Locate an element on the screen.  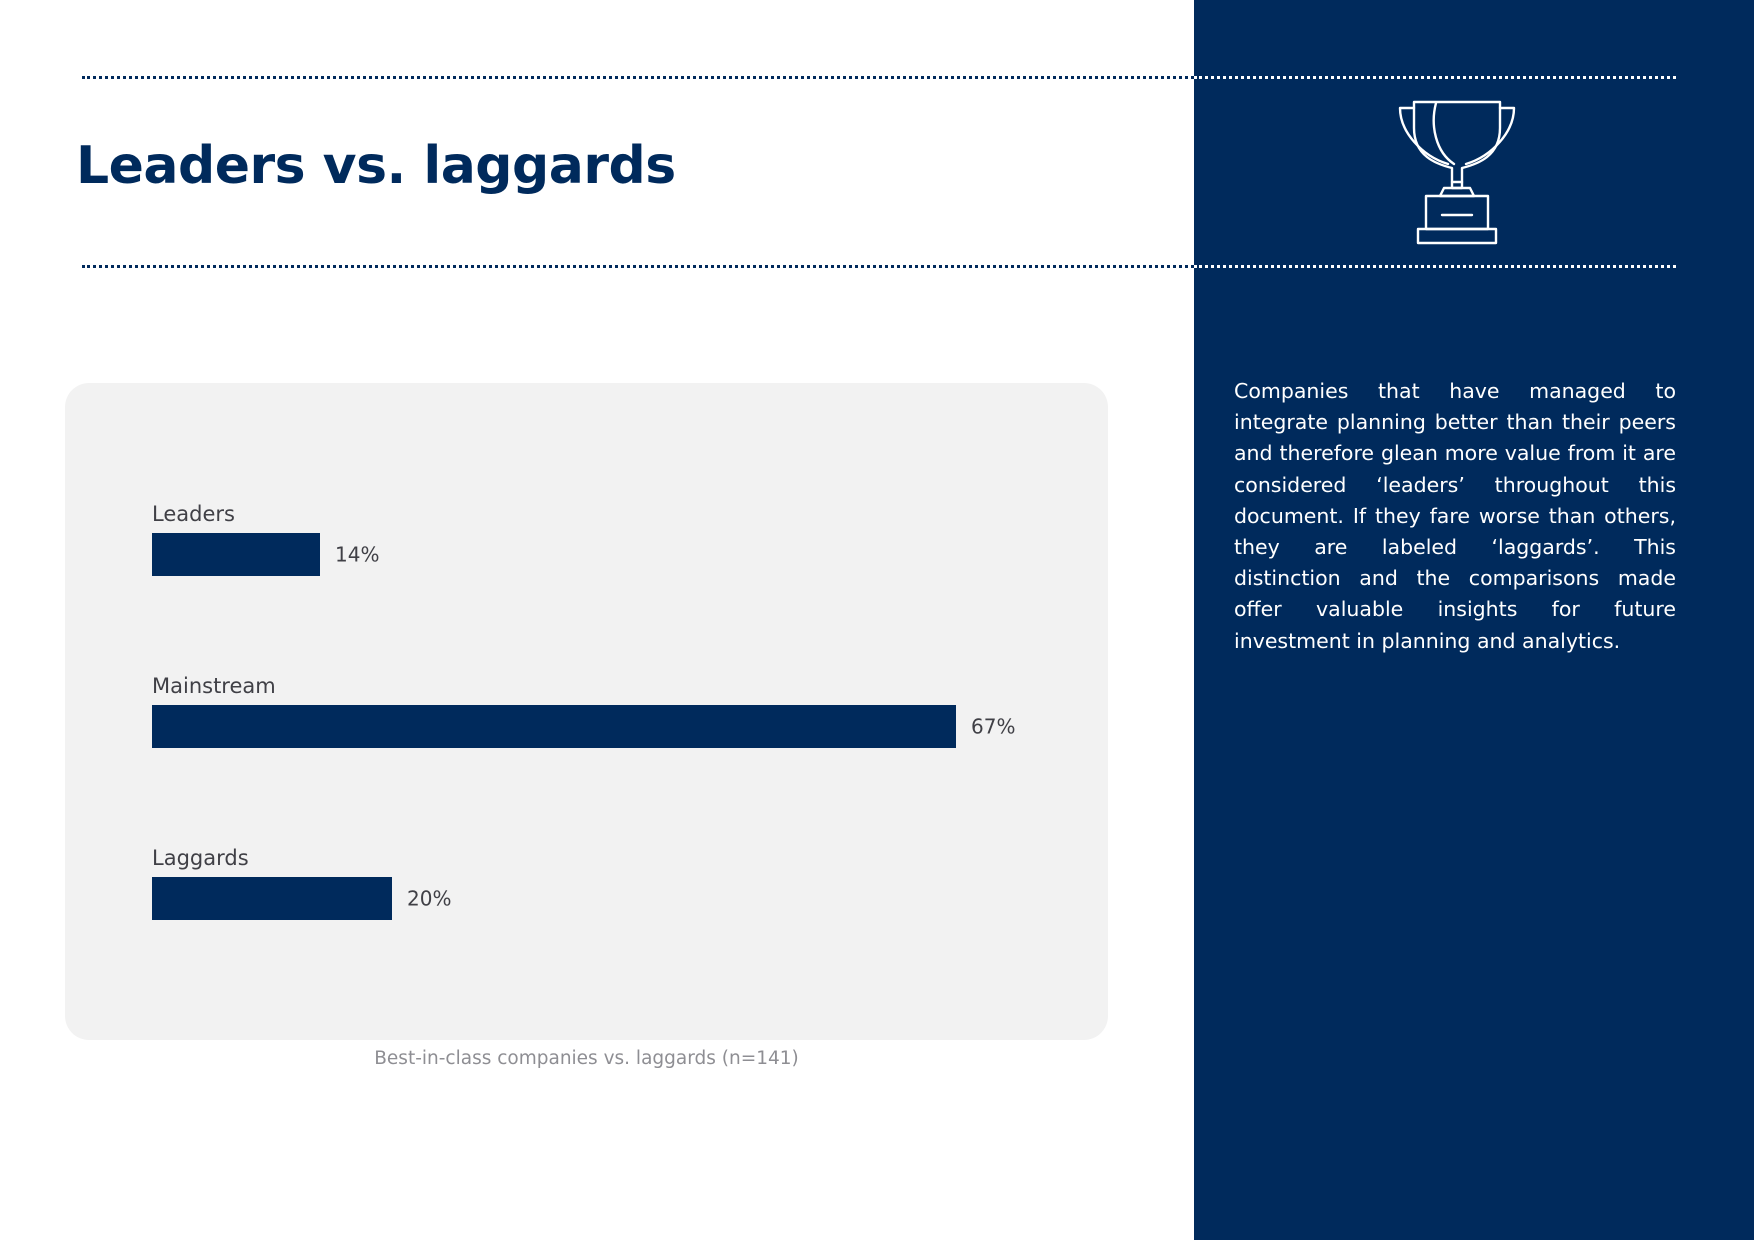
top-divider is located at coordinates (638, 77).